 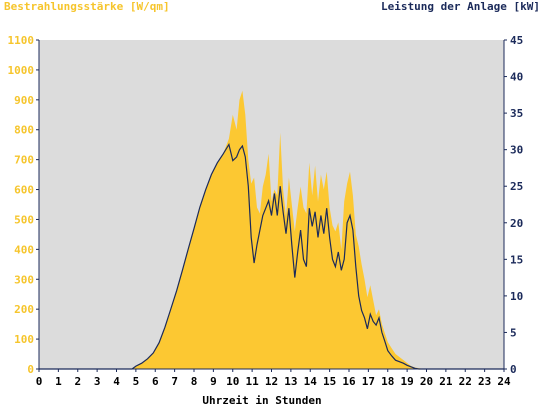 I want to click on x-tick-label: 23, so click(x=484, y=381).